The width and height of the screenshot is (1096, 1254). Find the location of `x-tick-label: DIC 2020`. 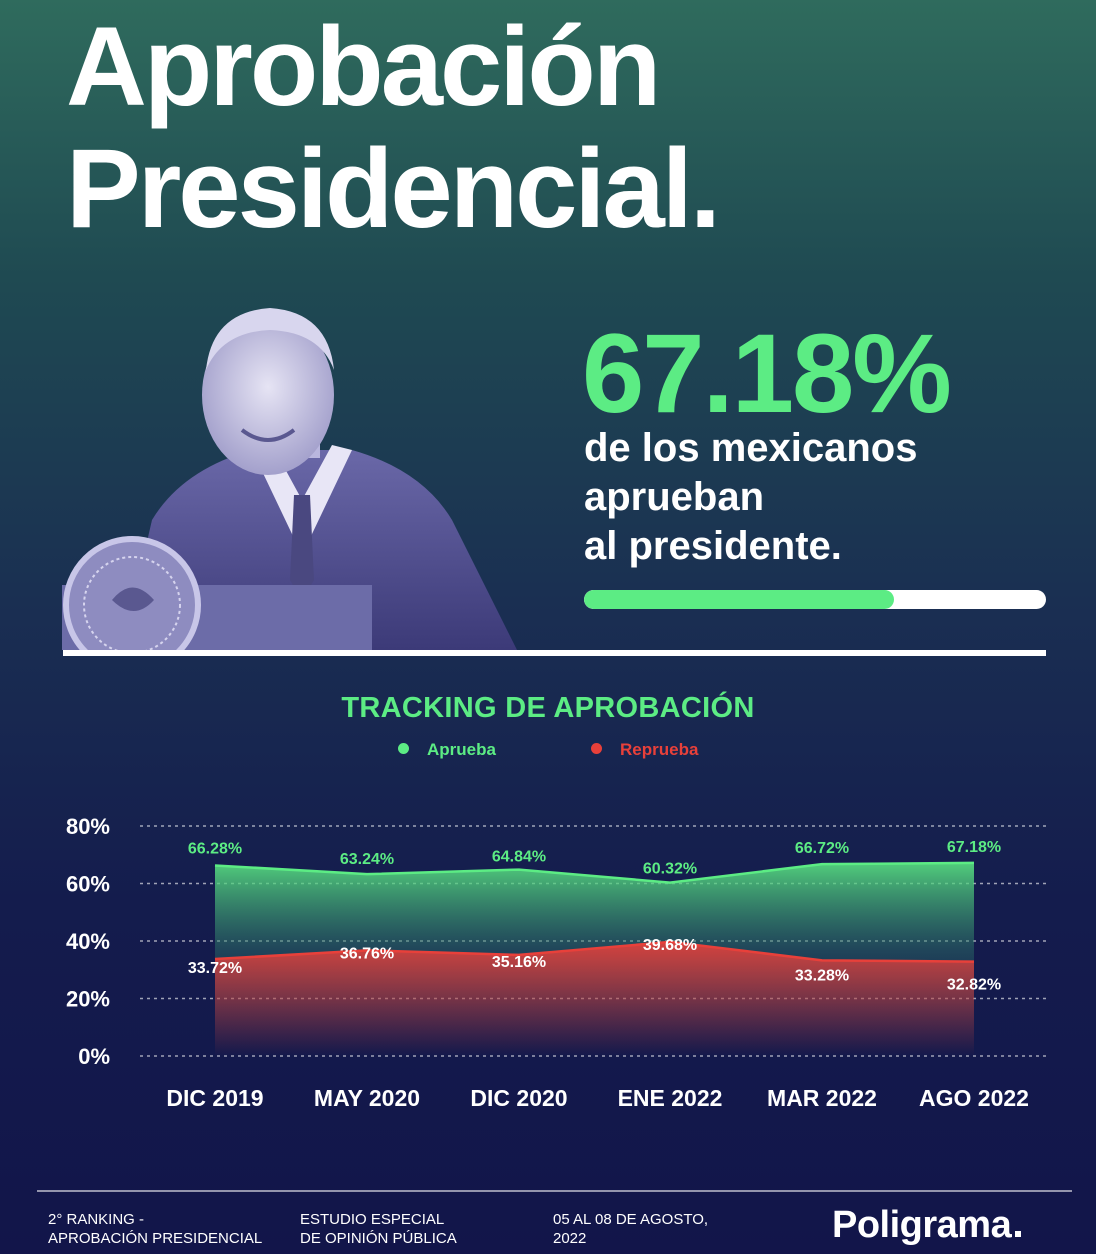

x-tick-label: DIC 2020 is located at coordinates (518, 1098).